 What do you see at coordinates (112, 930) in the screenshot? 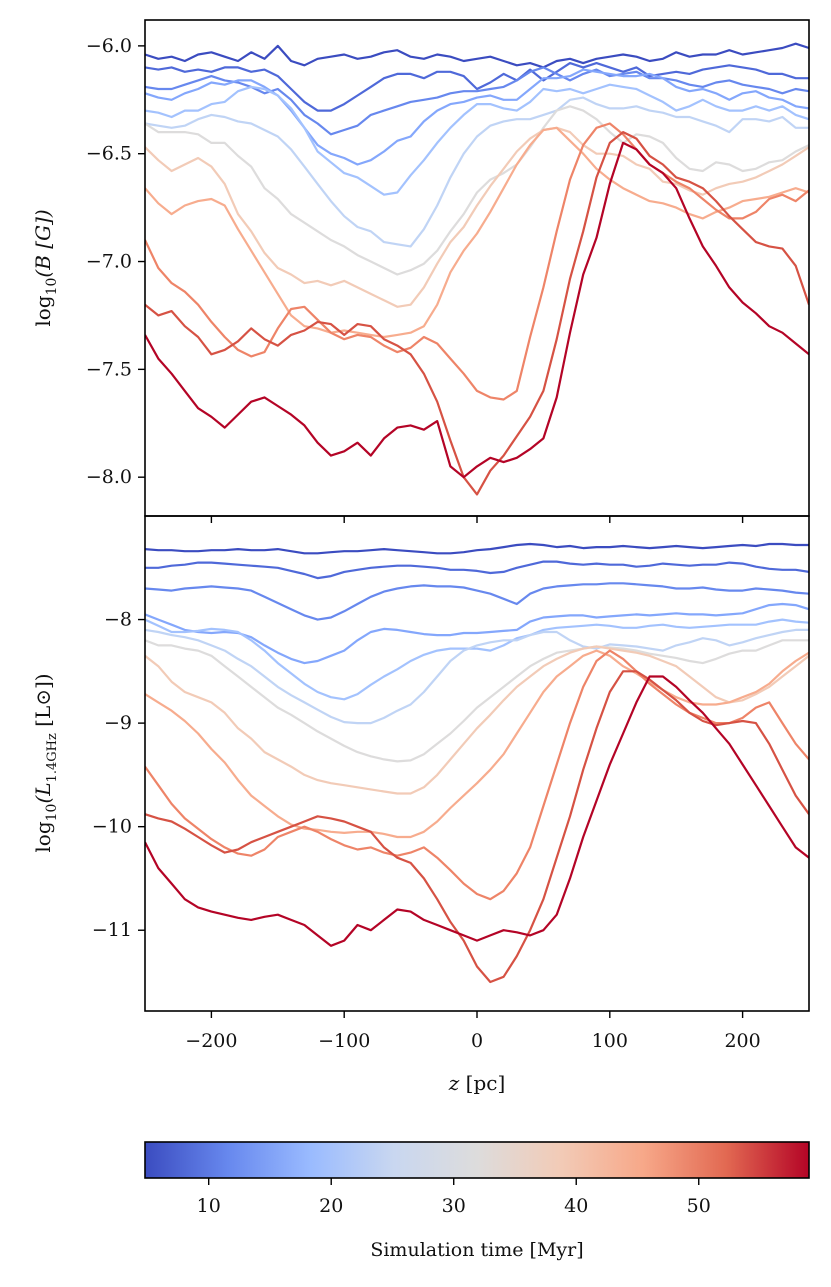
I see `bot-ytick-label: −11` at bounding box center [112, 930].